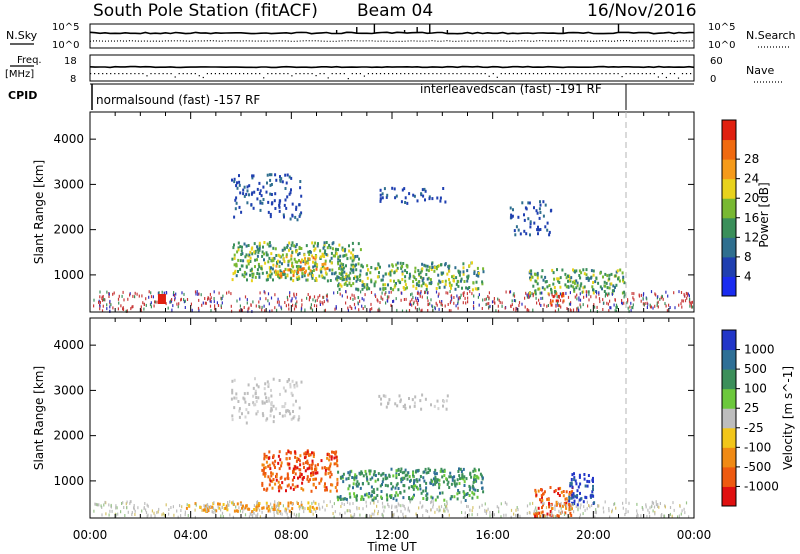  I want to click on colorbar-tick-label: 25, so click(751, 408).